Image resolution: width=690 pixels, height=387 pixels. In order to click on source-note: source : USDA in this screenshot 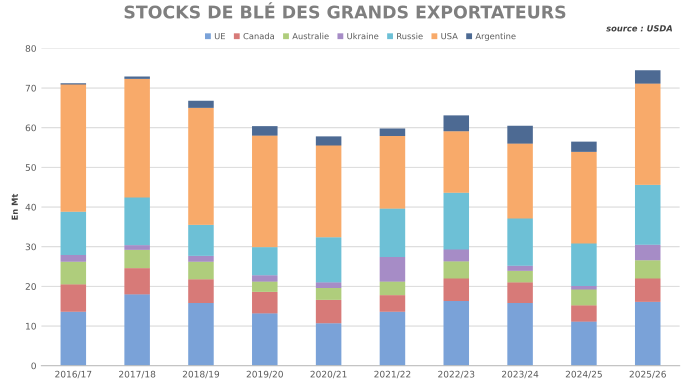, I will do `click(639, 28)`.